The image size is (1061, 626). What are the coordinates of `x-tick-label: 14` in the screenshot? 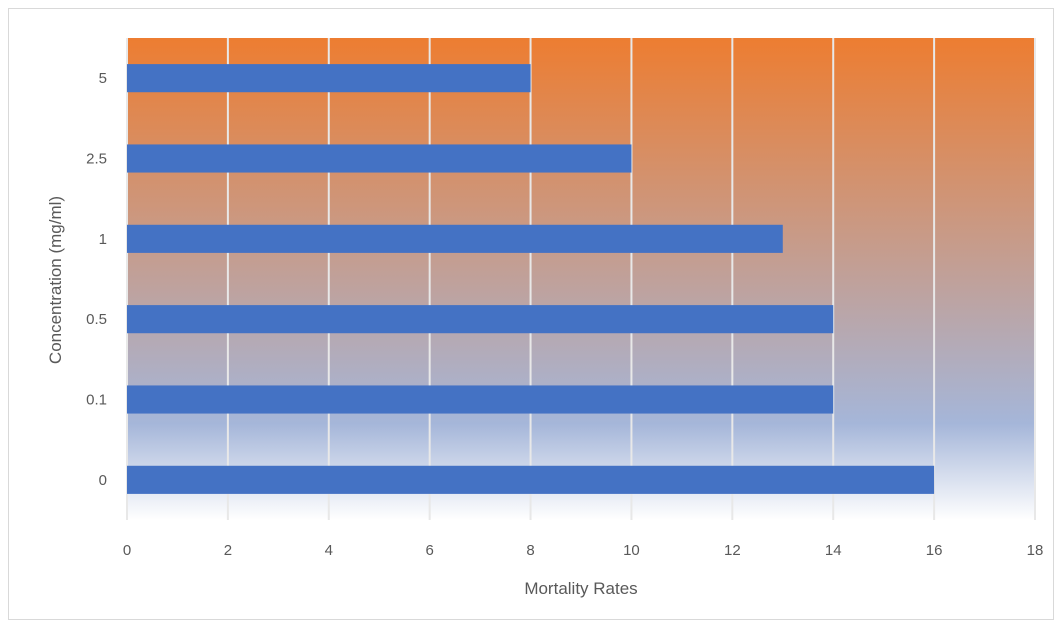 It's located at (833, 550).